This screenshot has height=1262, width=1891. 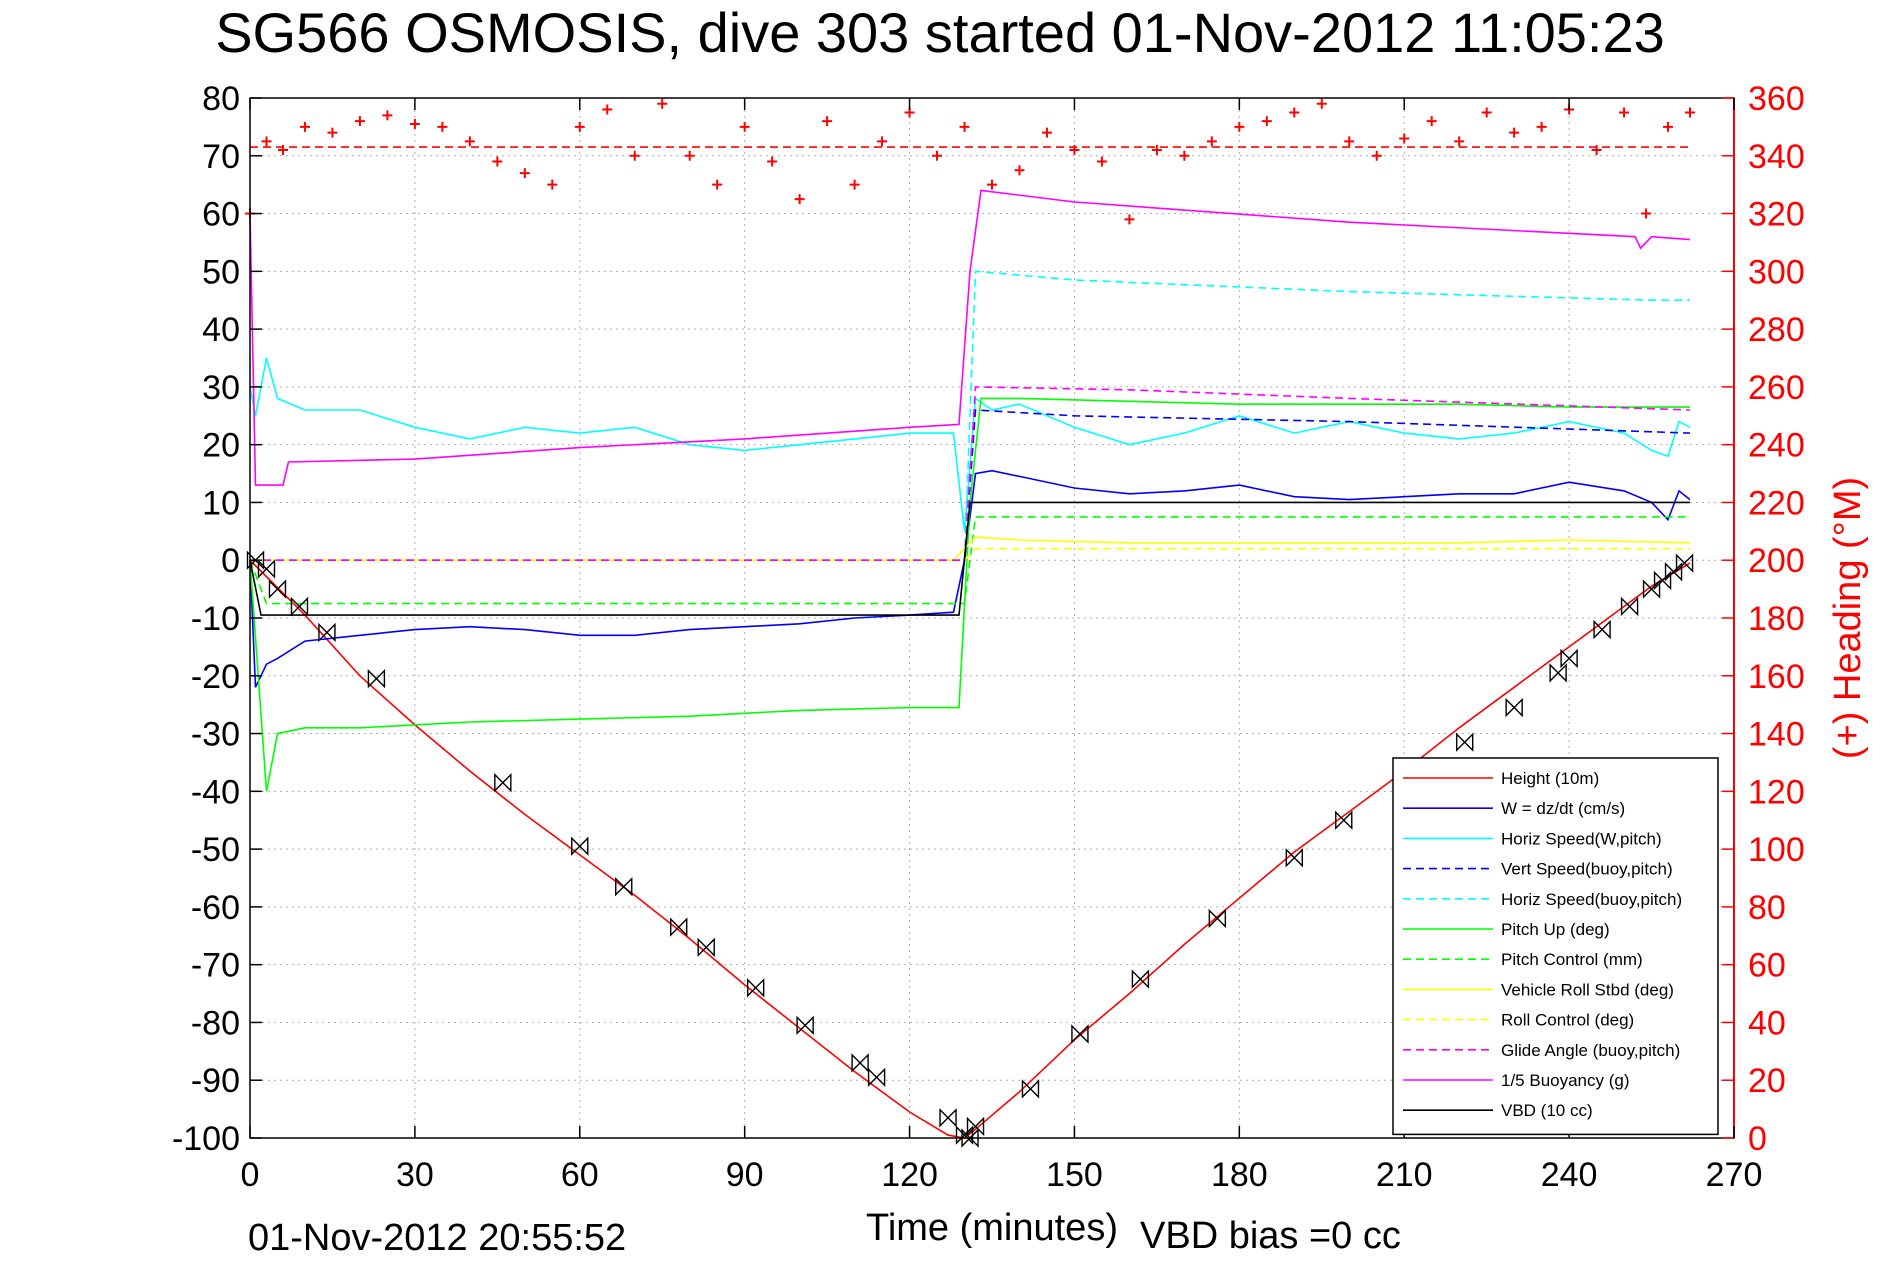 I want to click on x-axis-label: Time (minutes), so click(x=992, y=1228).